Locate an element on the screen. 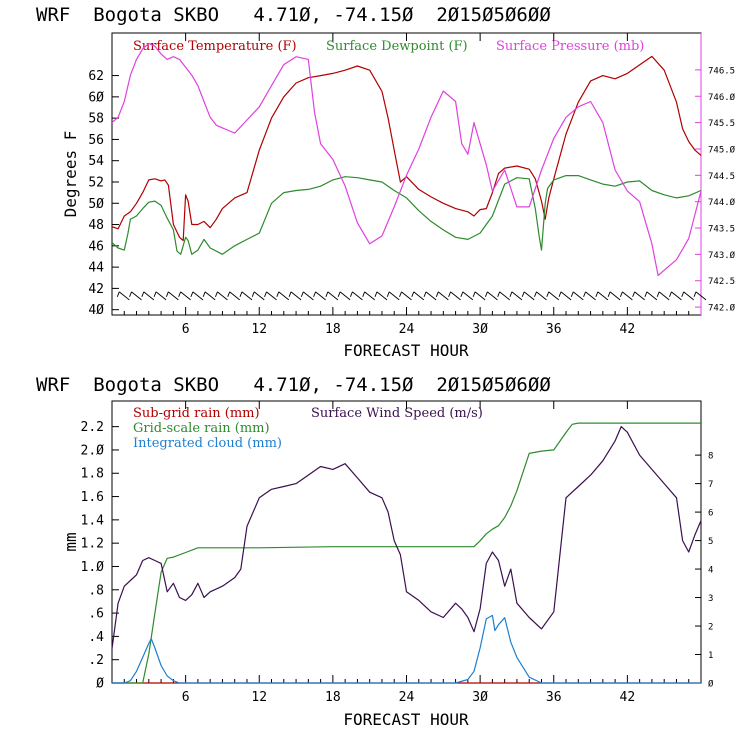 The image size is (740, 740). y2-tick-label: 7 is located at coordinates (710, 485).